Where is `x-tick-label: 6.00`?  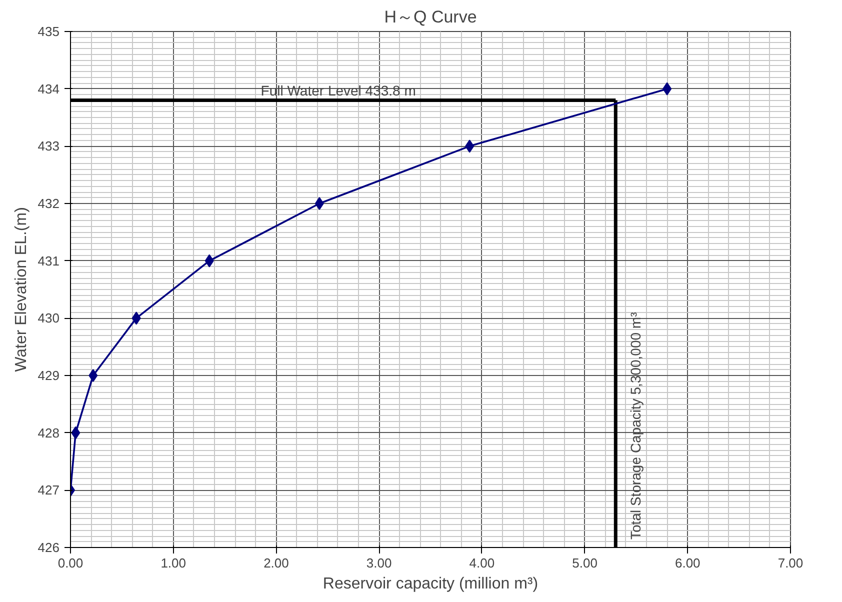
x-tick-label: 6.00 is located at coordinates (687, 563).